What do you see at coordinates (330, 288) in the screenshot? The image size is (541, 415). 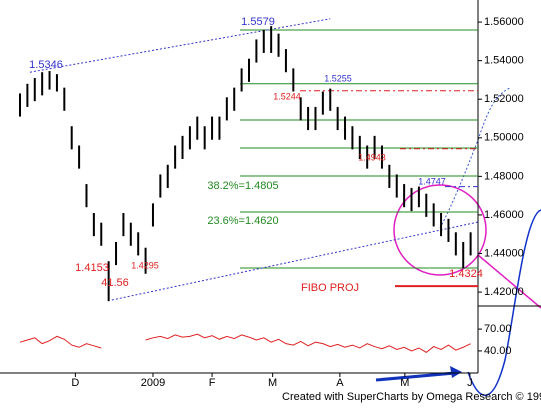 I see `annotation: FIBO PROJ` at bounding box center [330, 288].